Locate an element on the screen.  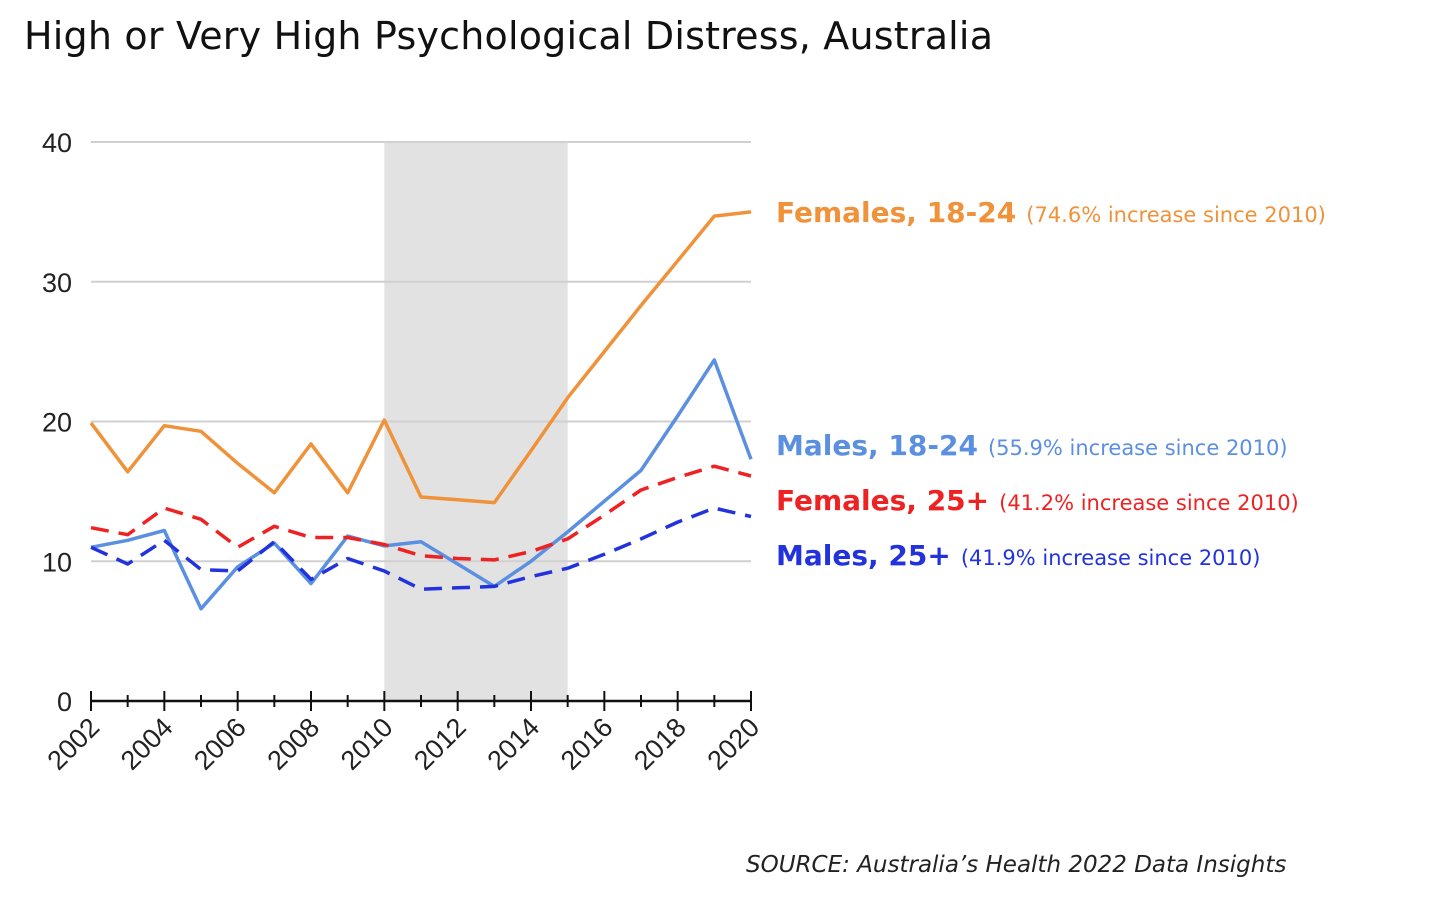
series-label: Males, 25+ (41.9% increase since 2010) is located at coordinates (1018, 555).